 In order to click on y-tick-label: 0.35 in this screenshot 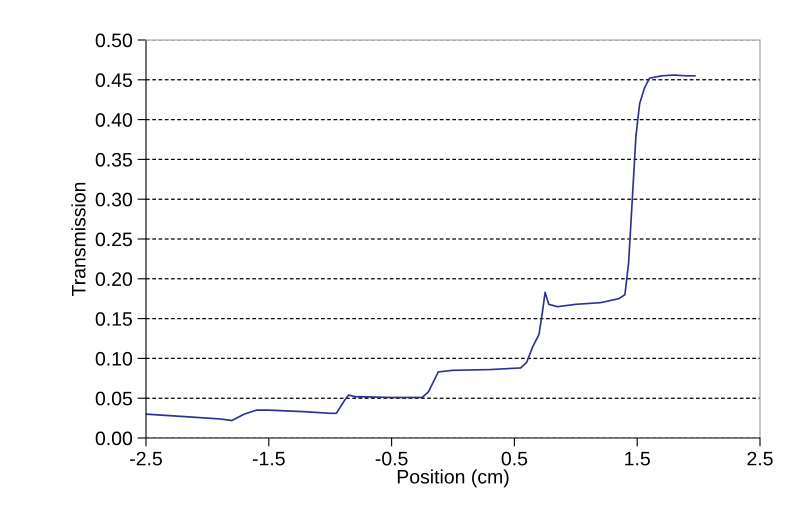, I will do `click(114, 159)`.